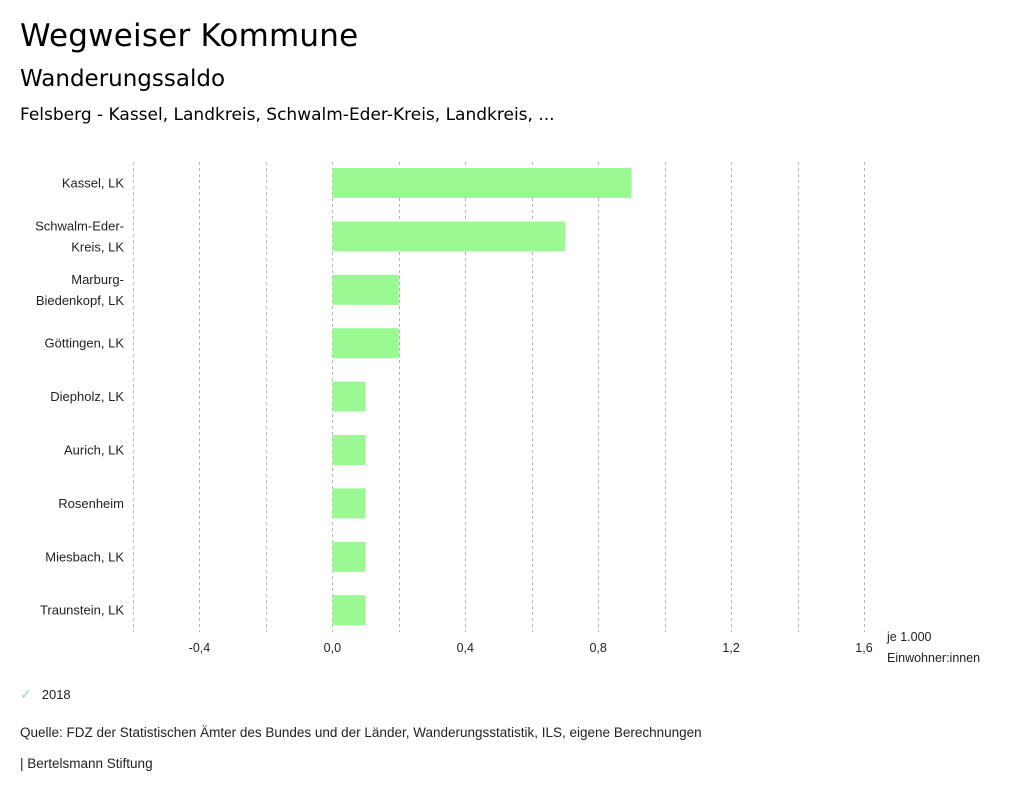  What do you see at coordinates (80, 290) in the screenshot?
I see `category-label: Marburg-Biedenkopf, LK` at bounding box center [80, 290].